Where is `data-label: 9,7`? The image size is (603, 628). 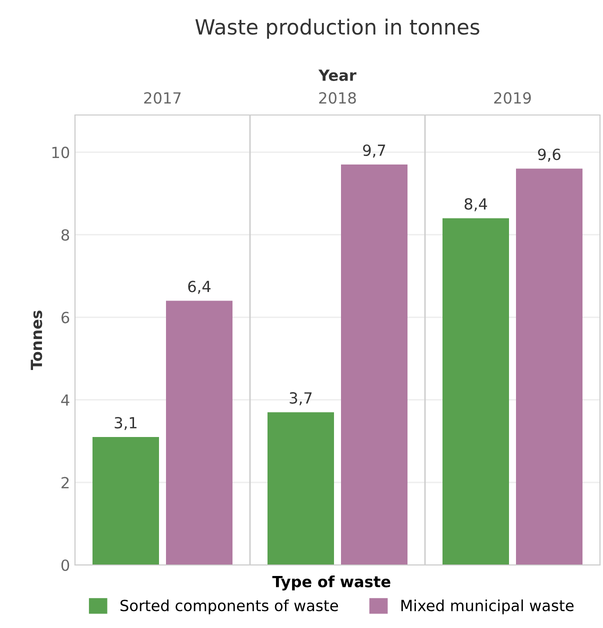 data-label: 9,7 is located at coordinates (374, 151).